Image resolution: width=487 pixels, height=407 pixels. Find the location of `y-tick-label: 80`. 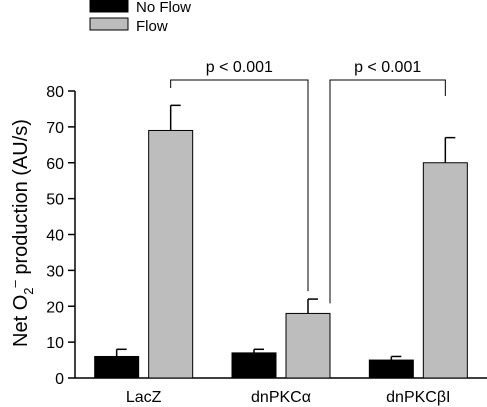

y-tick-label: 80 is located at coordinates (55, 92).